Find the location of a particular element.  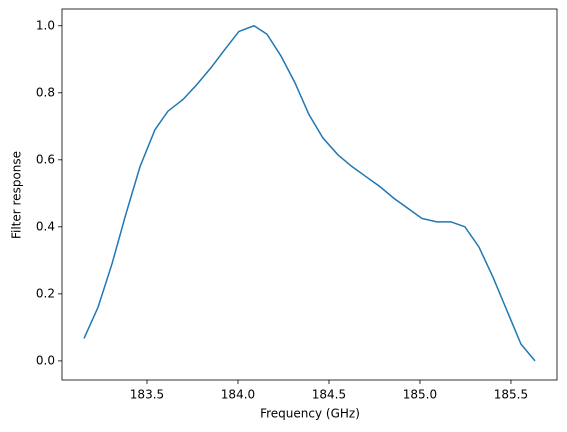

y-tick-label: 0.2 is located at coordinates (45, 293).